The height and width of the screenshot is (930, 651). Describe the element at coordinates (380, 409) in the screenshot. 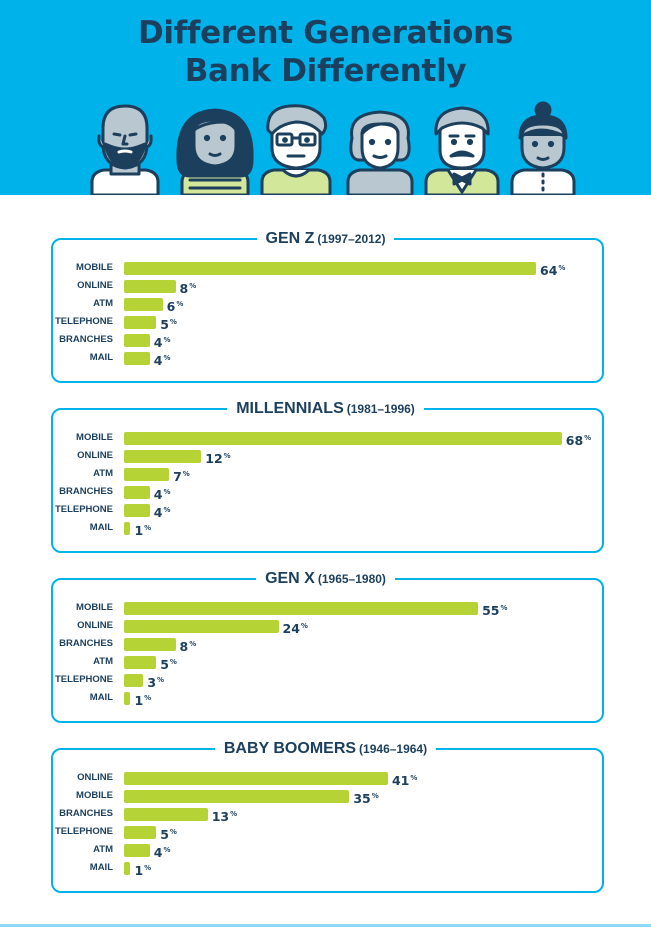

I see `generation-years: (1981–1996)` at that location.